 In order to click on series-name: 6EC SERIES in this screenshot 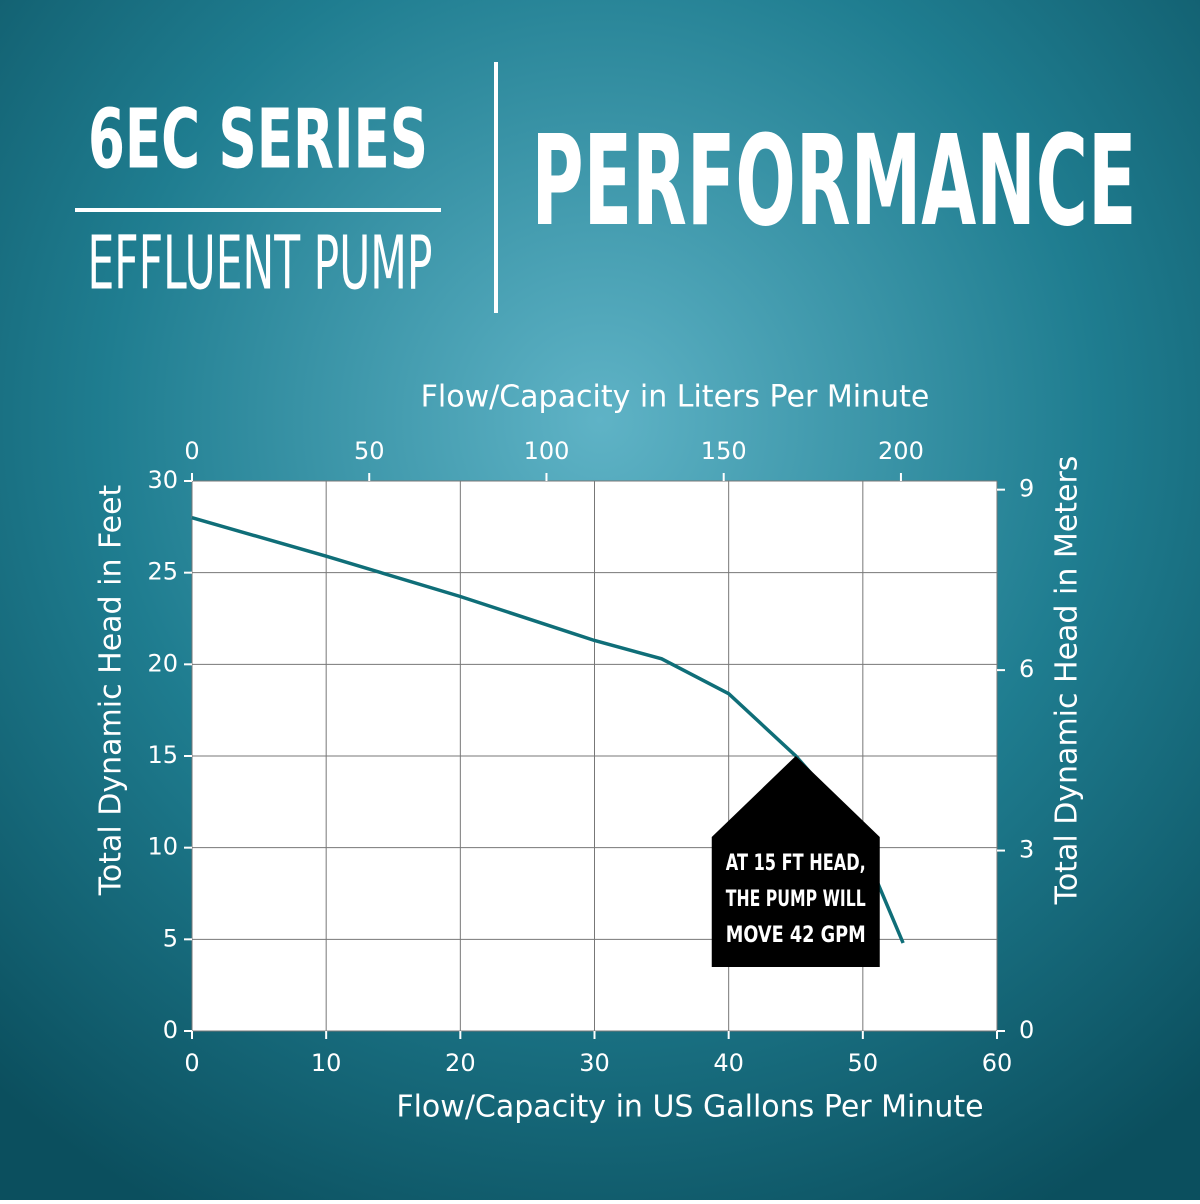, I will do `click(258, 139)`.